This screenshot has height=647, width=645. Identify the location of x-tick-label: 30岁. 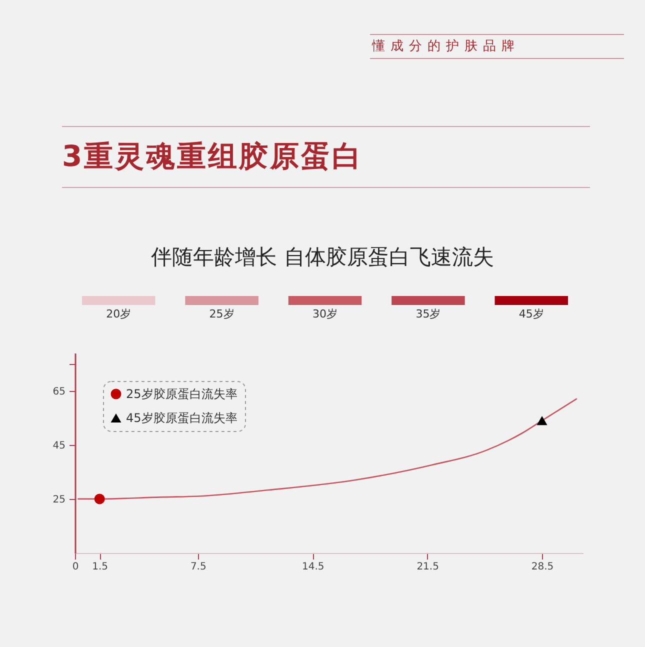
(325, 314).